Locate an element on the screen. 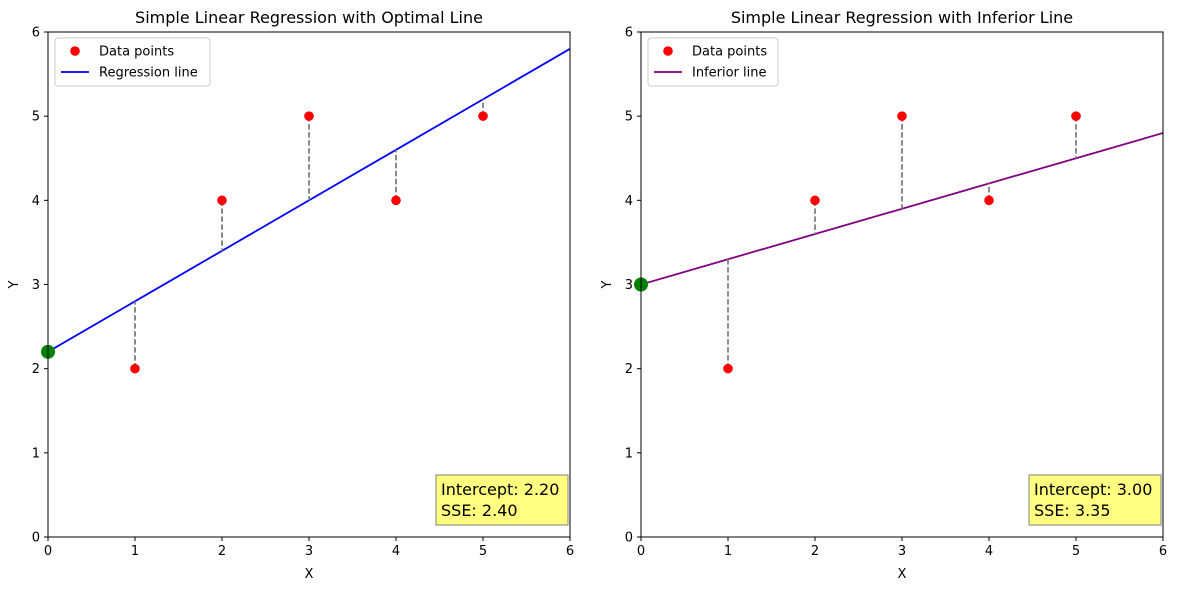 Image resolution: width=1177 pixels, height=590 pixels. legend: Data points Inferior line is located at coordinates (713, 62).